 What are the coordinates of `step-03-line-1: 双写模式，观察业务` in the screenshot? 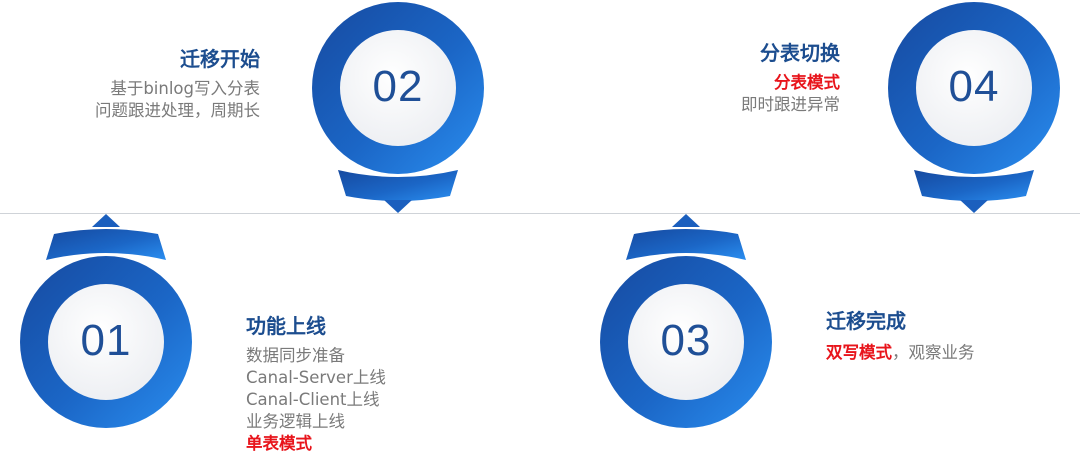 It's located at (946, 353).